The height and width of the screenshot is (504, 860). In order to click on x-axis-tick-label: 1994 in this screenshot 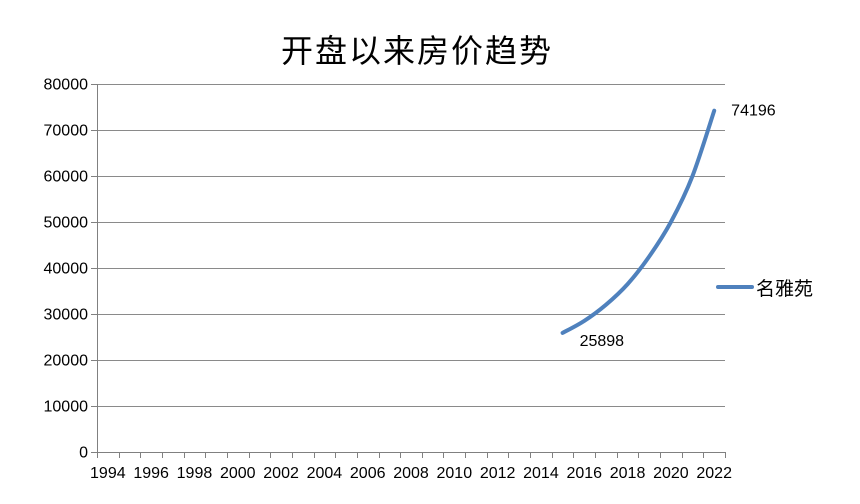, I will do `click(108, 473)`.